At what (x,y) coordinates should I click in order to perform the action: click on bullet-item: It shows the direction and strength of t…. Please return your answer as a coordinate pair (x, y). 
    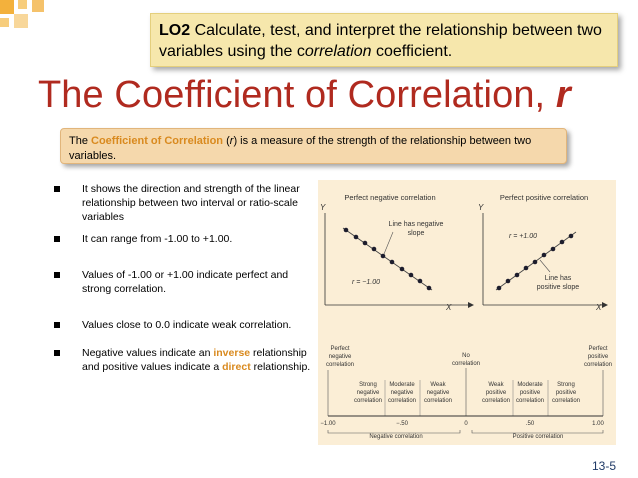
    Looking at the image, I should click on (182, 207).